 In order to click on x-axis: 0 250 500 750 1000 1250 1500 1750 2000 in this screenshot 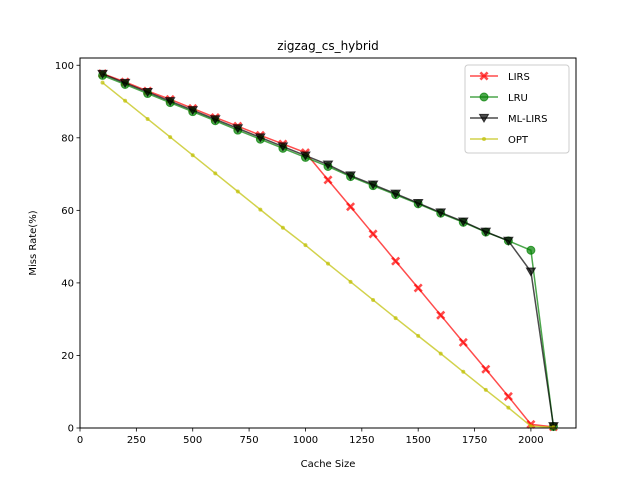, I will do `click(310, 437)`.